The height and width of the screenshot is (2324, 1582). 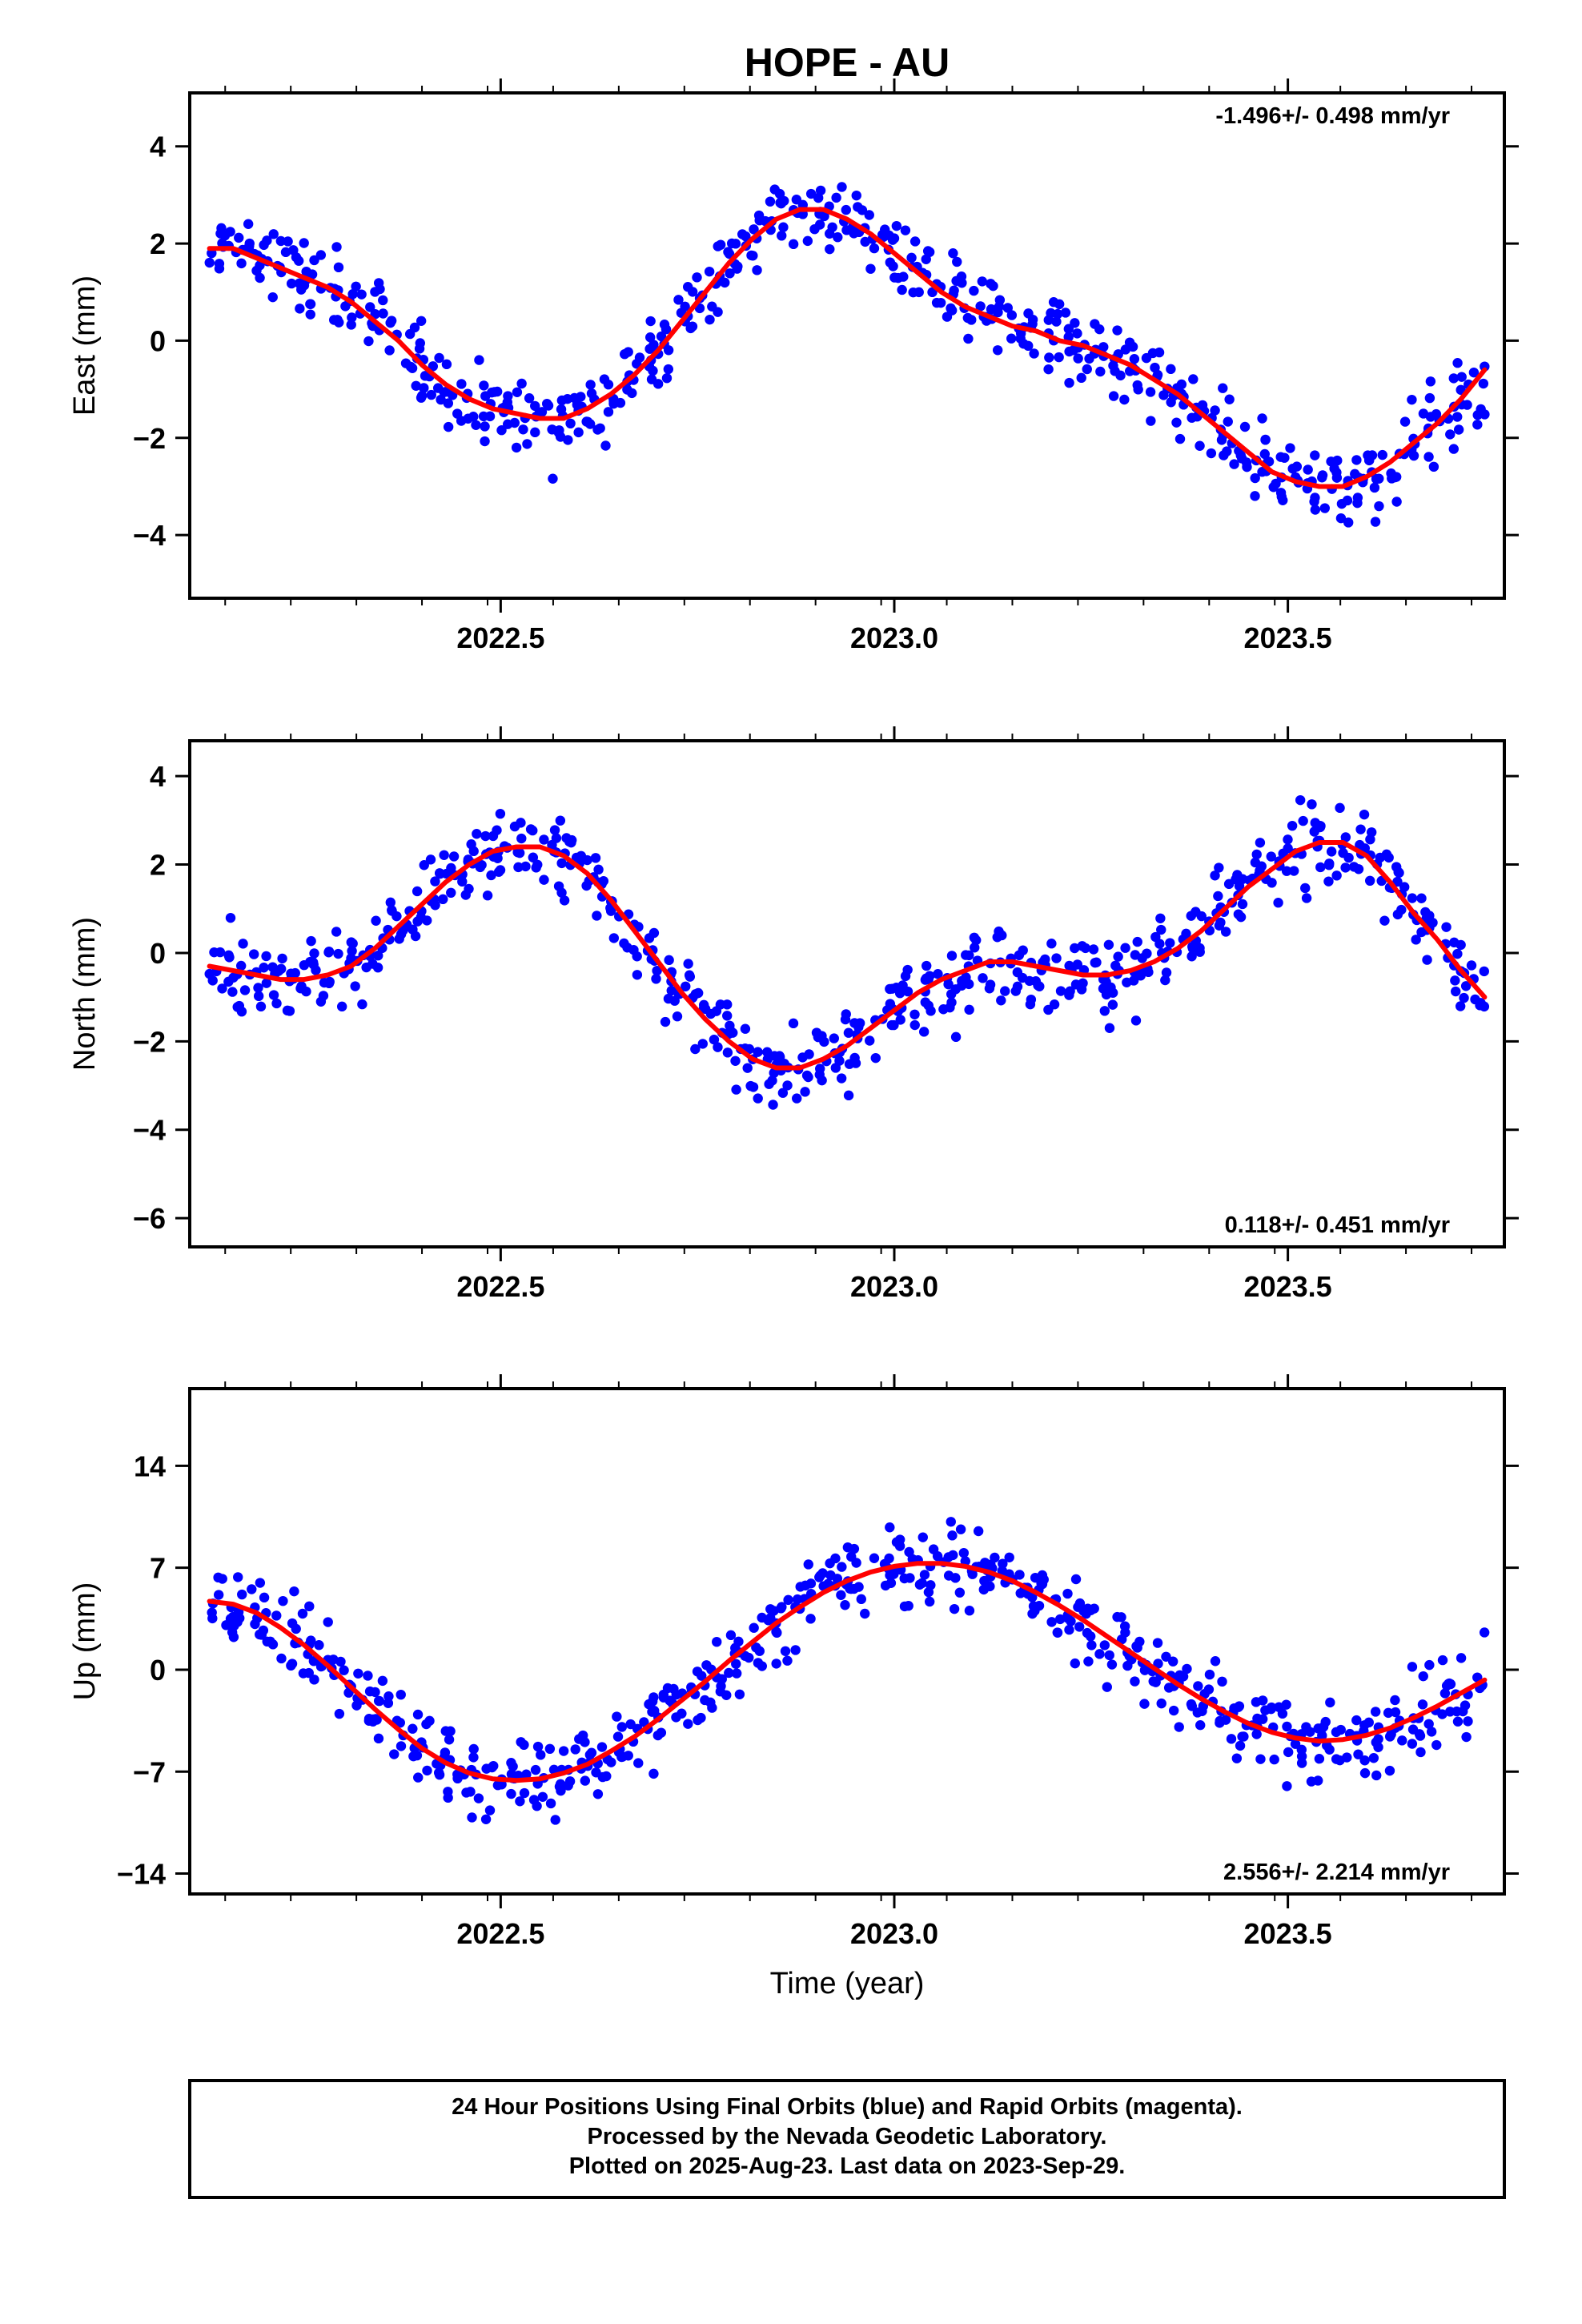 I want to click on y-tick-label: −2, so click(x=149, y=438).